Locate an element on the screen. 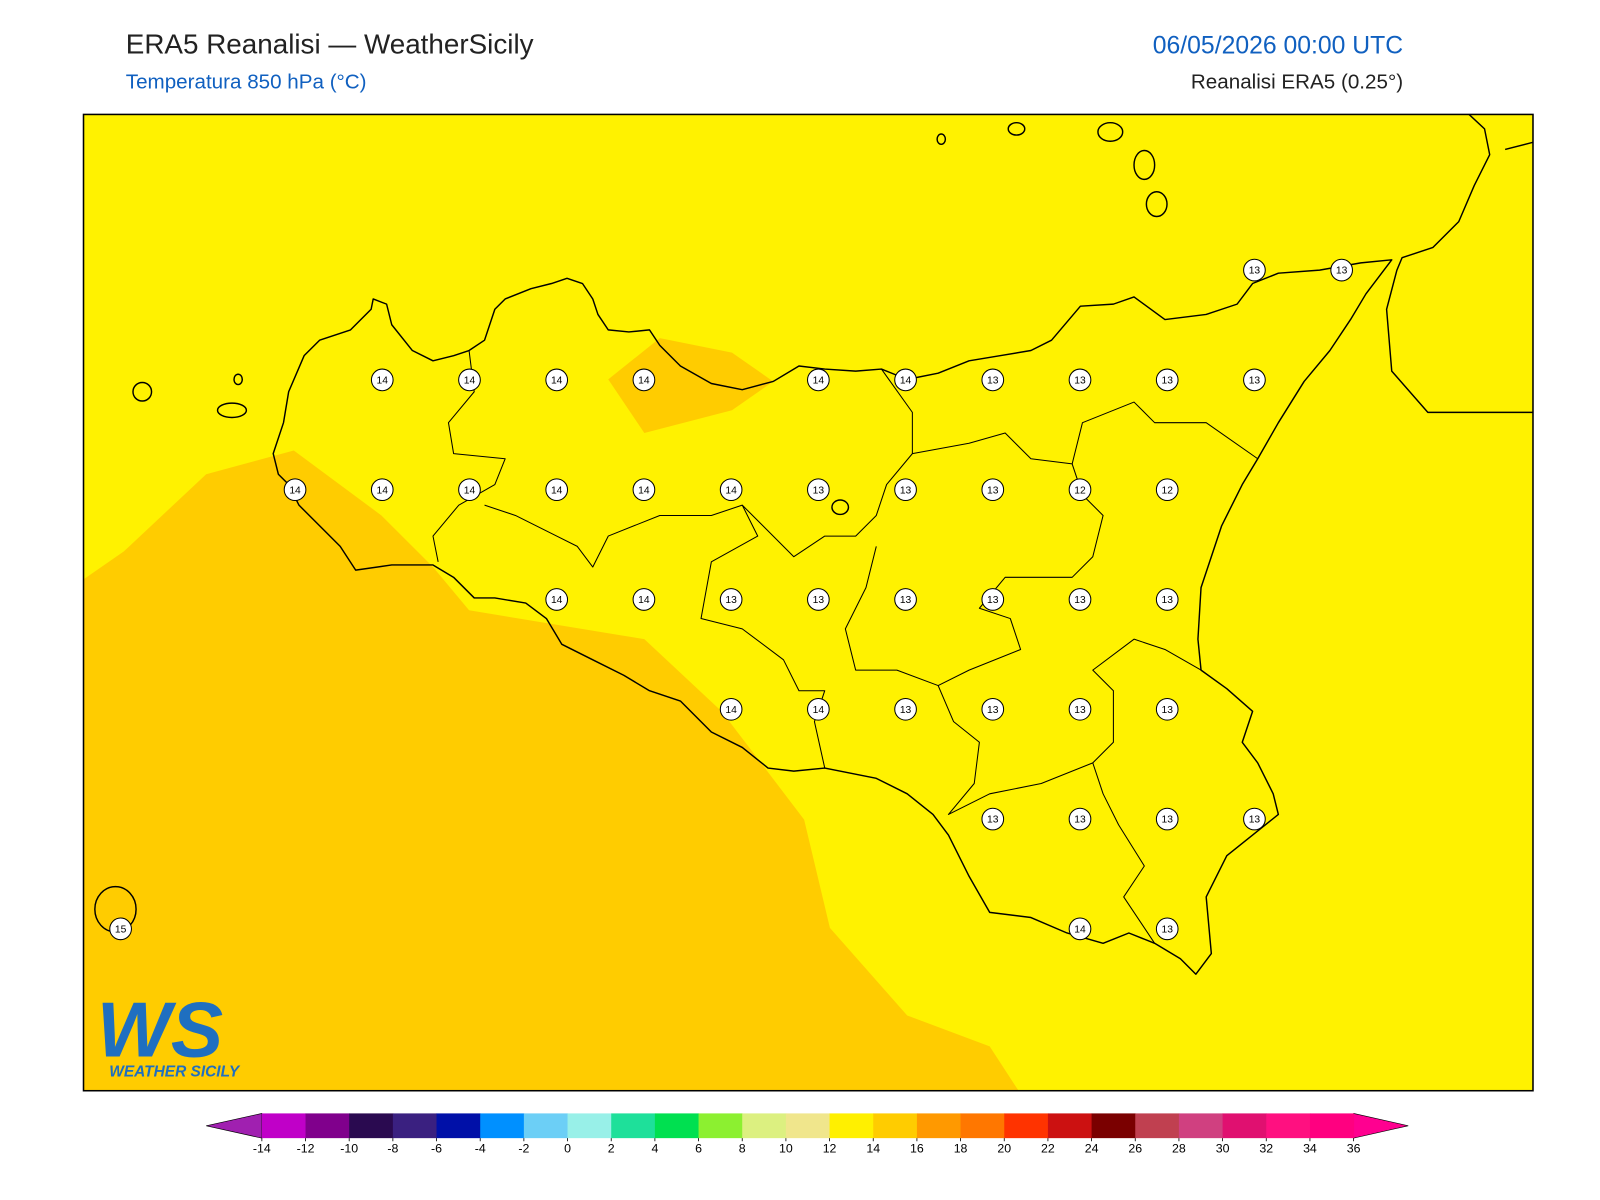  point-value: 12 is located at coordinates (1080, 490).